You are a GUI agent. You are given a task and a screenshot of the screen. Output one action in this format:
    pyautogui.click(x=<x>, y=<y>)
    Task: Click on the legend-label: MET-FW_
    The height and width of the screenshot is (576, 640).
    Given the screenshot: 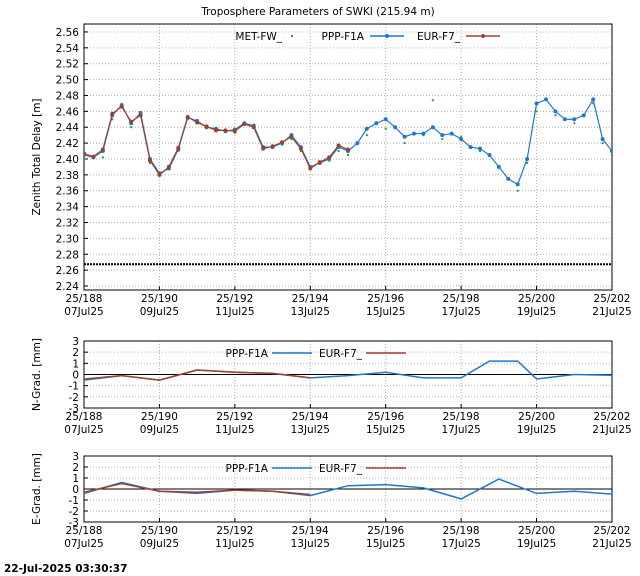 What is the action you would take?
    pyautogui.click(x=258, y=37)
    